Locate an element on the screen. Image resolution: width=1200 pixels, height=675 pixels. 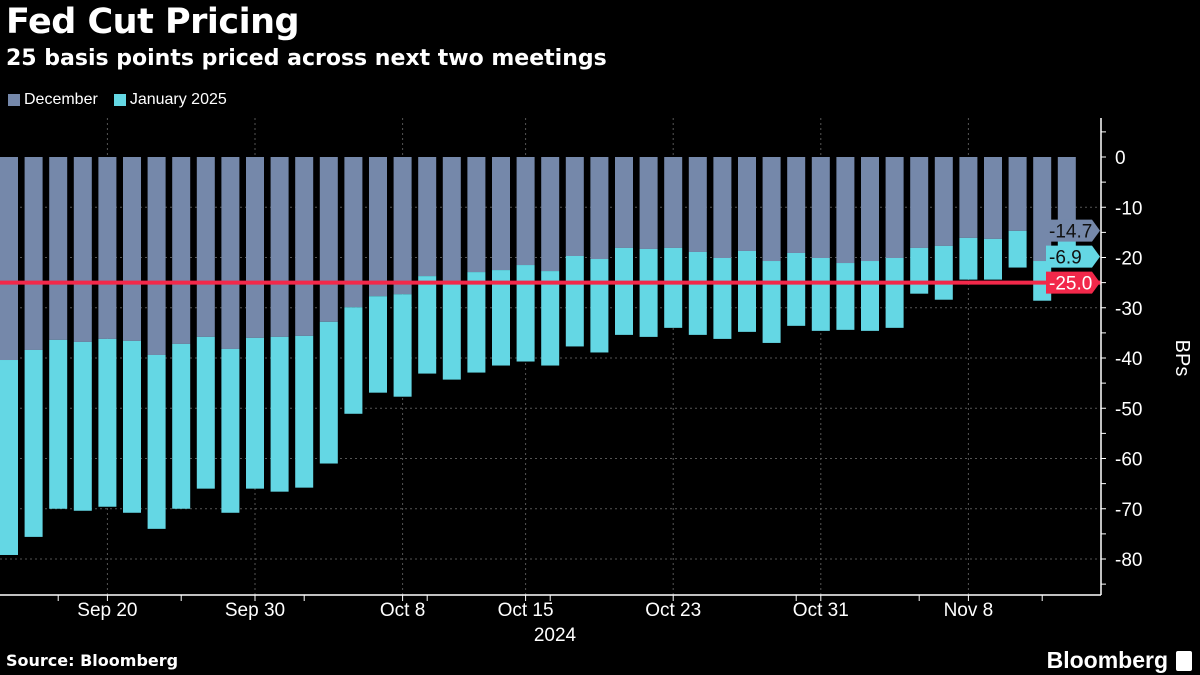
january-last-value-tag is located at coordinates (1073, 256).